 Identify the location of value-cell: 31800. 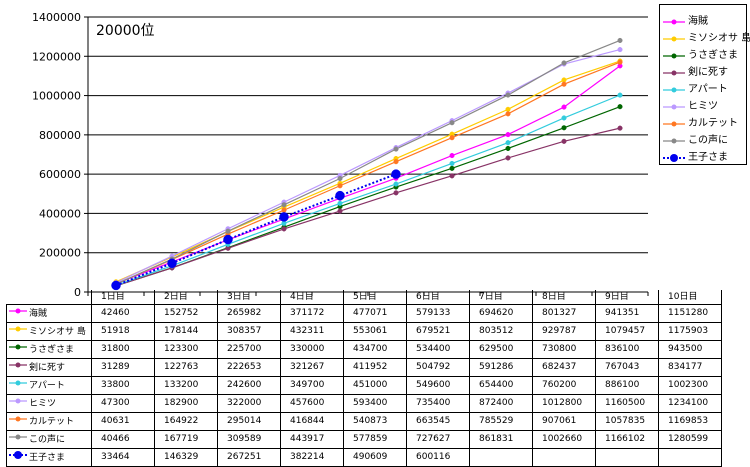
(123, 349).